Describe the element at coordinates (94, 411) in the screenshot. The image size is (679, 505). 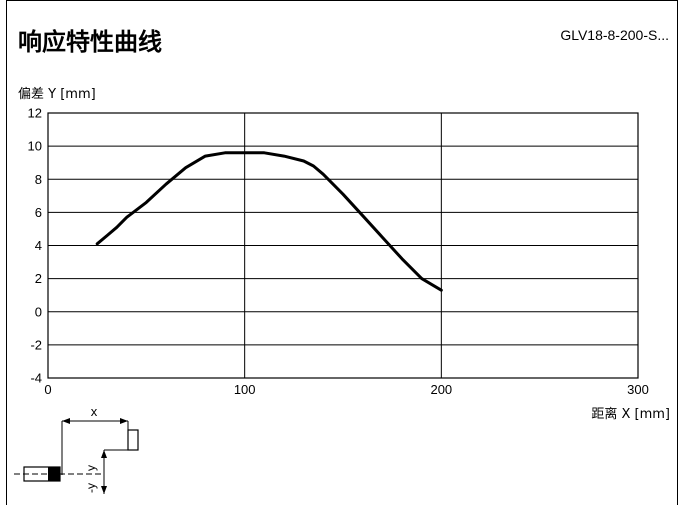
I see `x-dimension-label: x` at that location.